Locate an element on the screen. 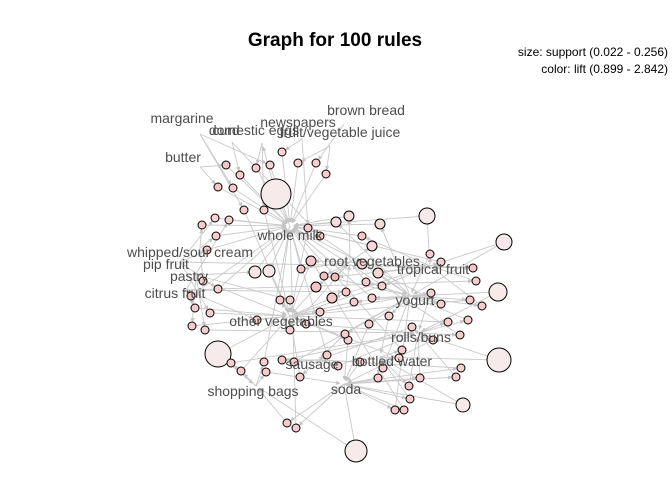 The image size is (672, 480). item-label-fruit-vegetable-juice: fruit/vegetable juice is located at coordinates (340, 132).